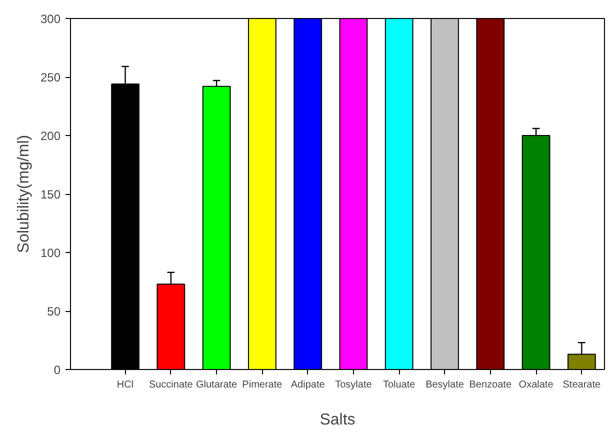 This screenshot has height=441, width=608. Describe the element at coordinates (536, 385) in the screenshot. I see `x-tick-label: Oxalate` at that location.